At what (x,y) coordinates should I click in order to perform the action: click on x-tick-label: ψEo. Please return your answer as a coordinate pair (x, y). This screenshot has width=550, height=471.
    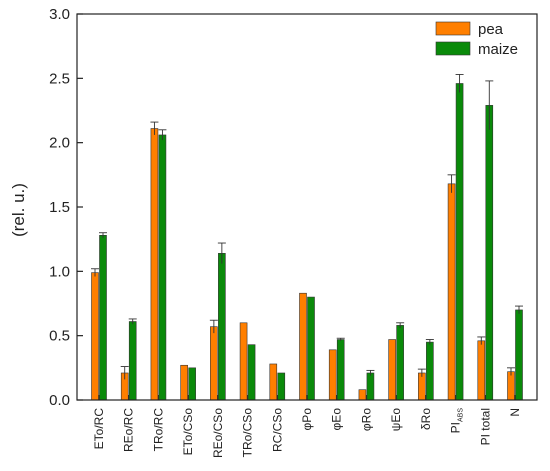
    Looking at the image, I should click on (396, 420).